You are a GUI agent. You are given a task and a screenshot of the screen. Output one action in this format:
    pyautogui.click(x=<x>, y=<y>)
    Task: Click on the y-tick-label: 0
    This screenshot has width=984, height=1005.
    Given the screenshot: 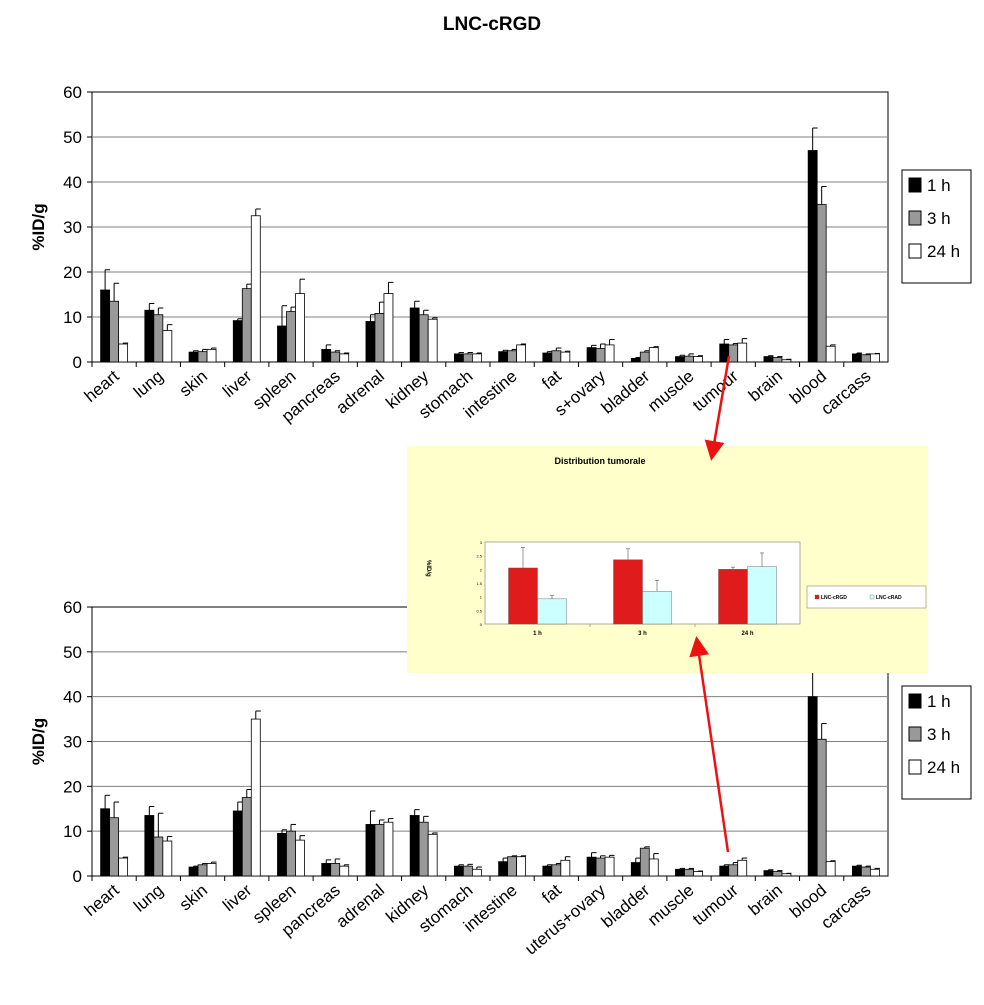 What is the action you would take?
    pyautogui.click(x=77, y=362)
    